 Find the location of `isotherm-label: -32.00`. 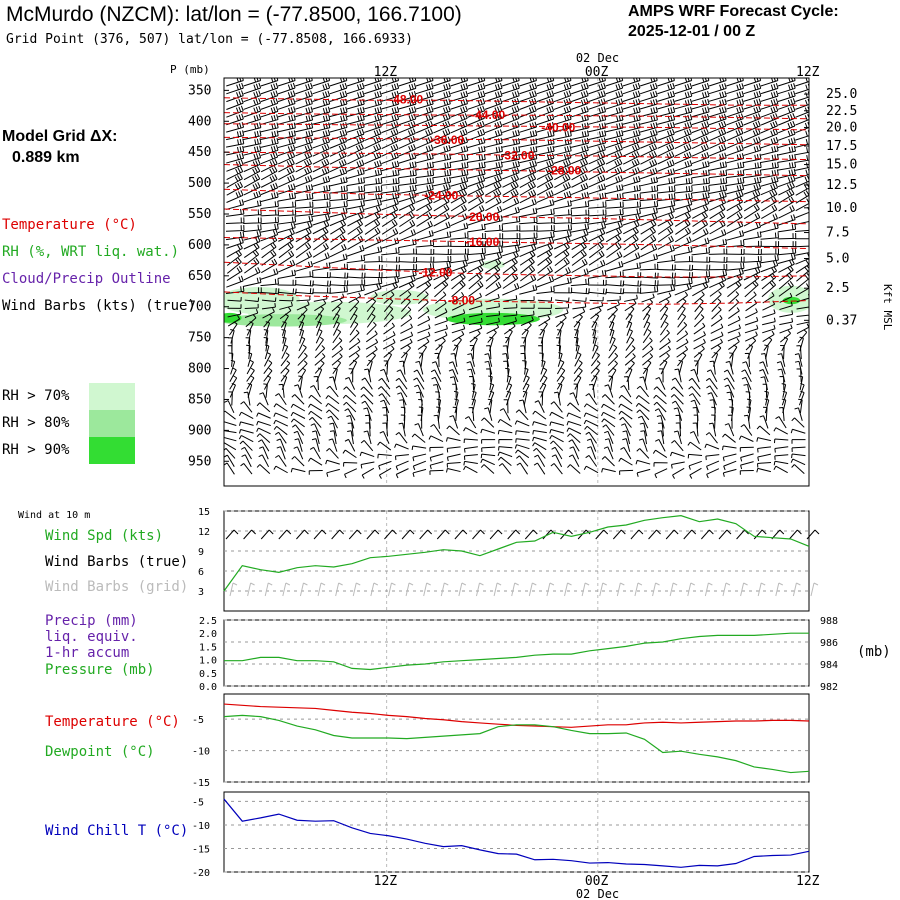

isotherm-label: -32.00 is located at coordinates (517, 155).